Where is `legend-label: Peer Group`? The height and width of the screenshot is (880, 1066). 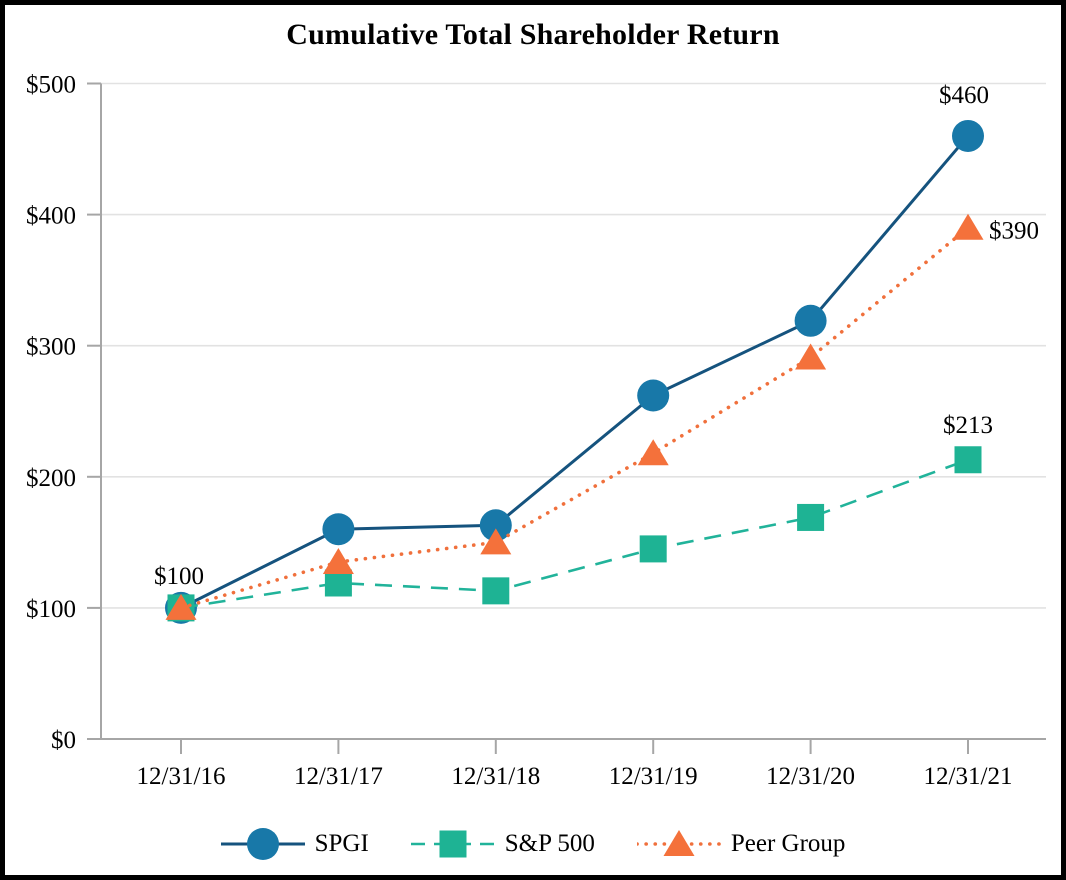 legend-label: Peer Group is located at coordinates (788, 843).